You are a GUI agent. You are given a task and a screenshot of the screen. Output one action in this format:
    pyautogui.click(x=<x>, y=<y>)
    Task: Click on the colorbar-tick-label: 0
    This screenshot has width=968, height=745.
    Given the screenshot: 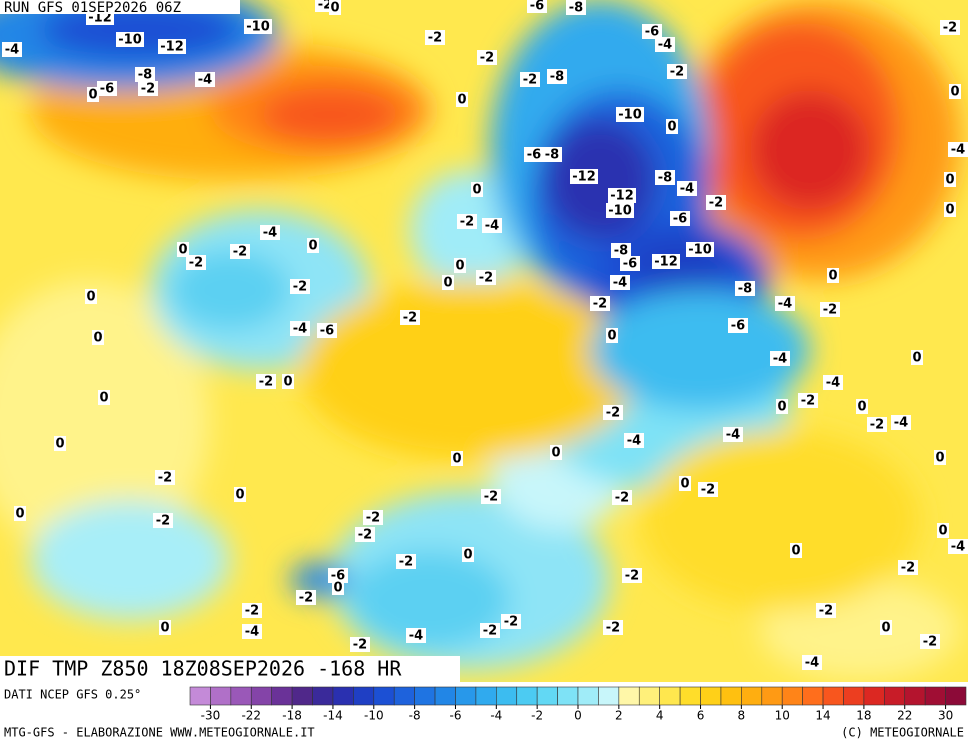 What is the action you would take?
    pyautogui.click(x=578, y=716)
    